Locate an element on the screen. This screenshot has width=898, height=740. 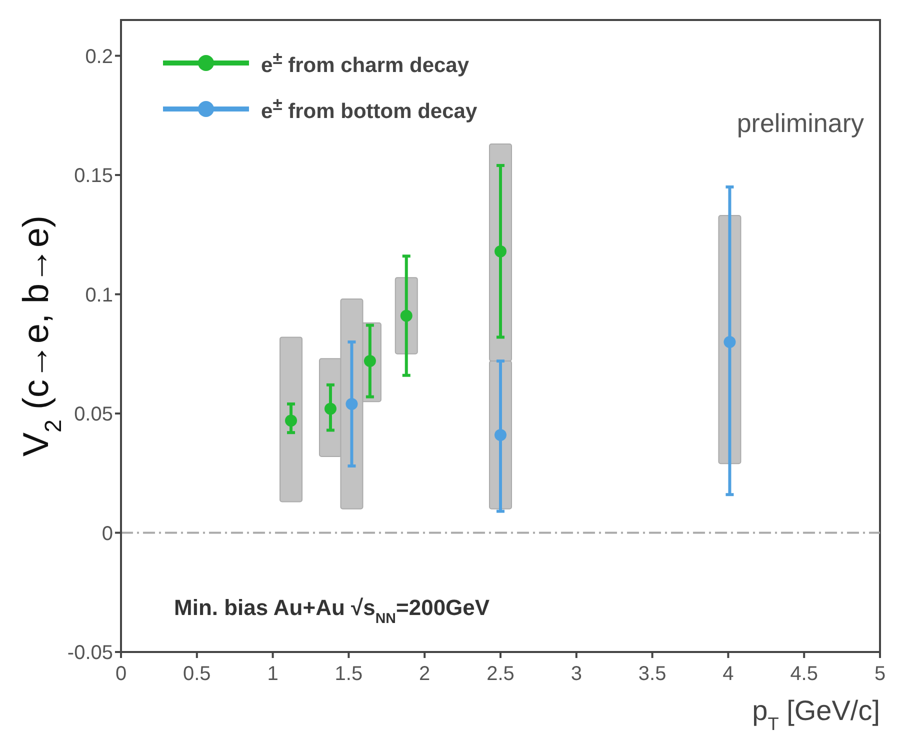
x-tick-label: 1 is located at coordinates (272, 674).